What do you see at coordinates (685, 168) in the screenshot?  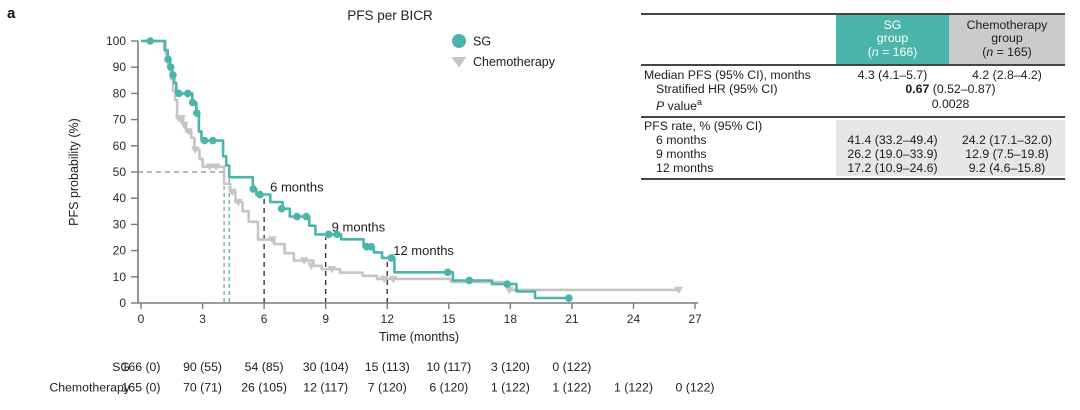 I see `pfs-rate-12mo-label: 12 months` at bounding box center [685, 168].